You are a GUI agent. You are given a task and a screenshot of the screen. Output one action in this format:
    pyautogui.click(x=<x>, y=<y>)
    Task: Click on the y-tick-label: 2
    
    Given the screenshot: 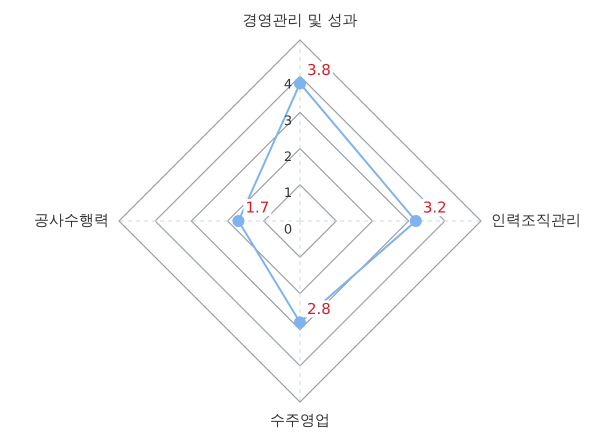 What is the action you would take?
    pyautogui.click(x=288, y=157)
    